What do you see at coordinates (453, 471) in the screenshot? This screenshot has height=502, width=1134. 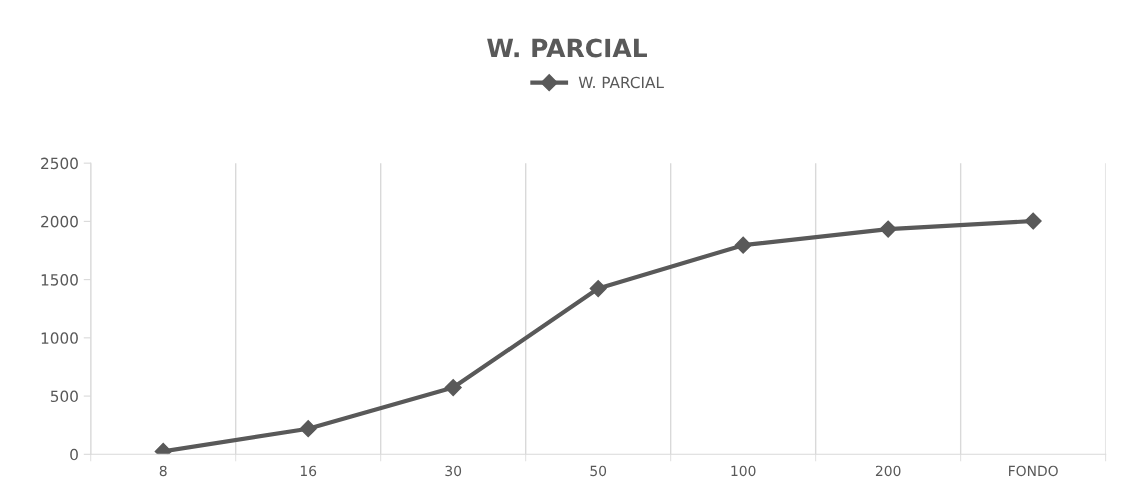 I see `x-tick-label: 30` at bounding box center [453, 471].